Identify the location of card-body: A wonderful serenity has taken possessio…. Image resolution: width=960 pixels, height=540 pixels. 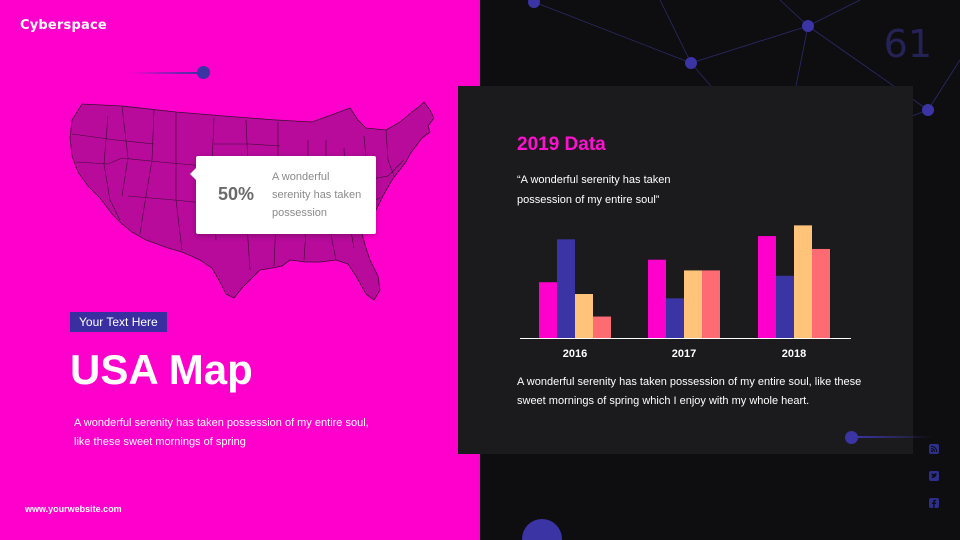
(689, 391).